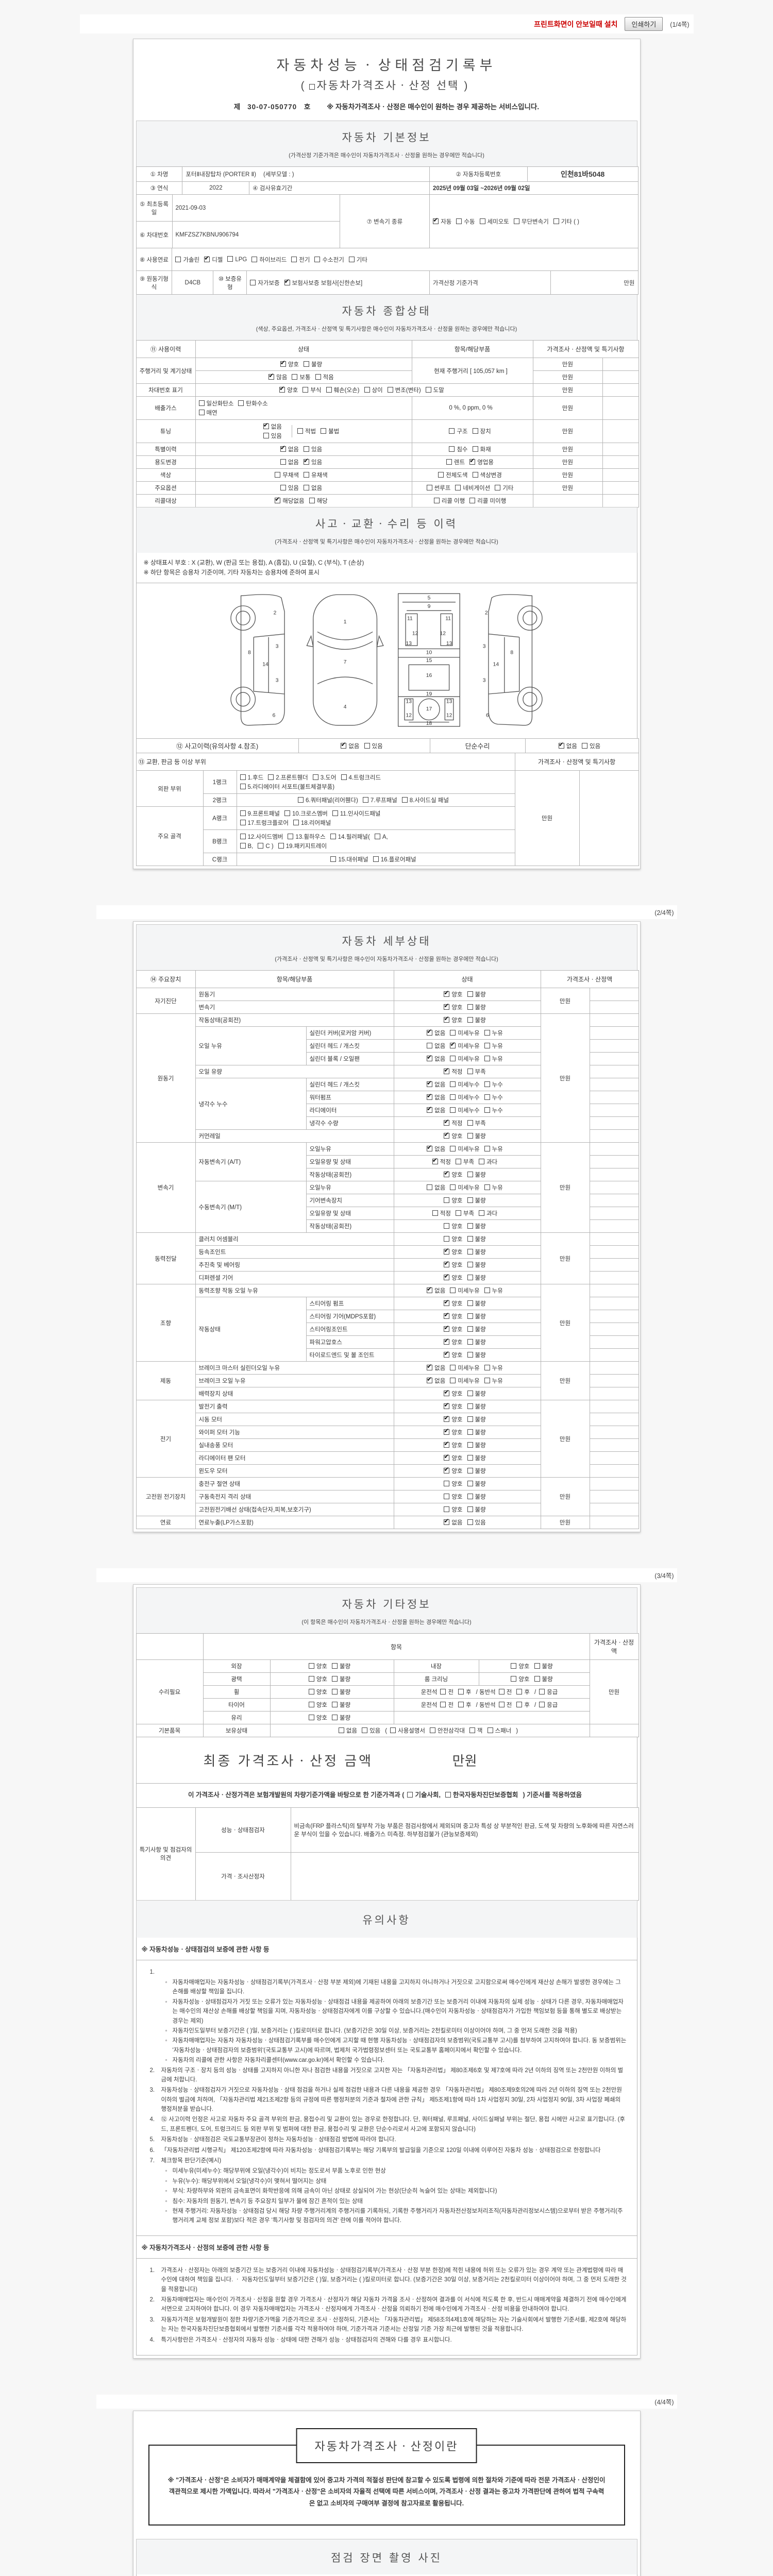 The width and height of the screenshot is (773, 2576). Describe the element at coordinates (264, 823) in the screenshot. I see `checkbox-option: 17.트렁크플로어` at that location.